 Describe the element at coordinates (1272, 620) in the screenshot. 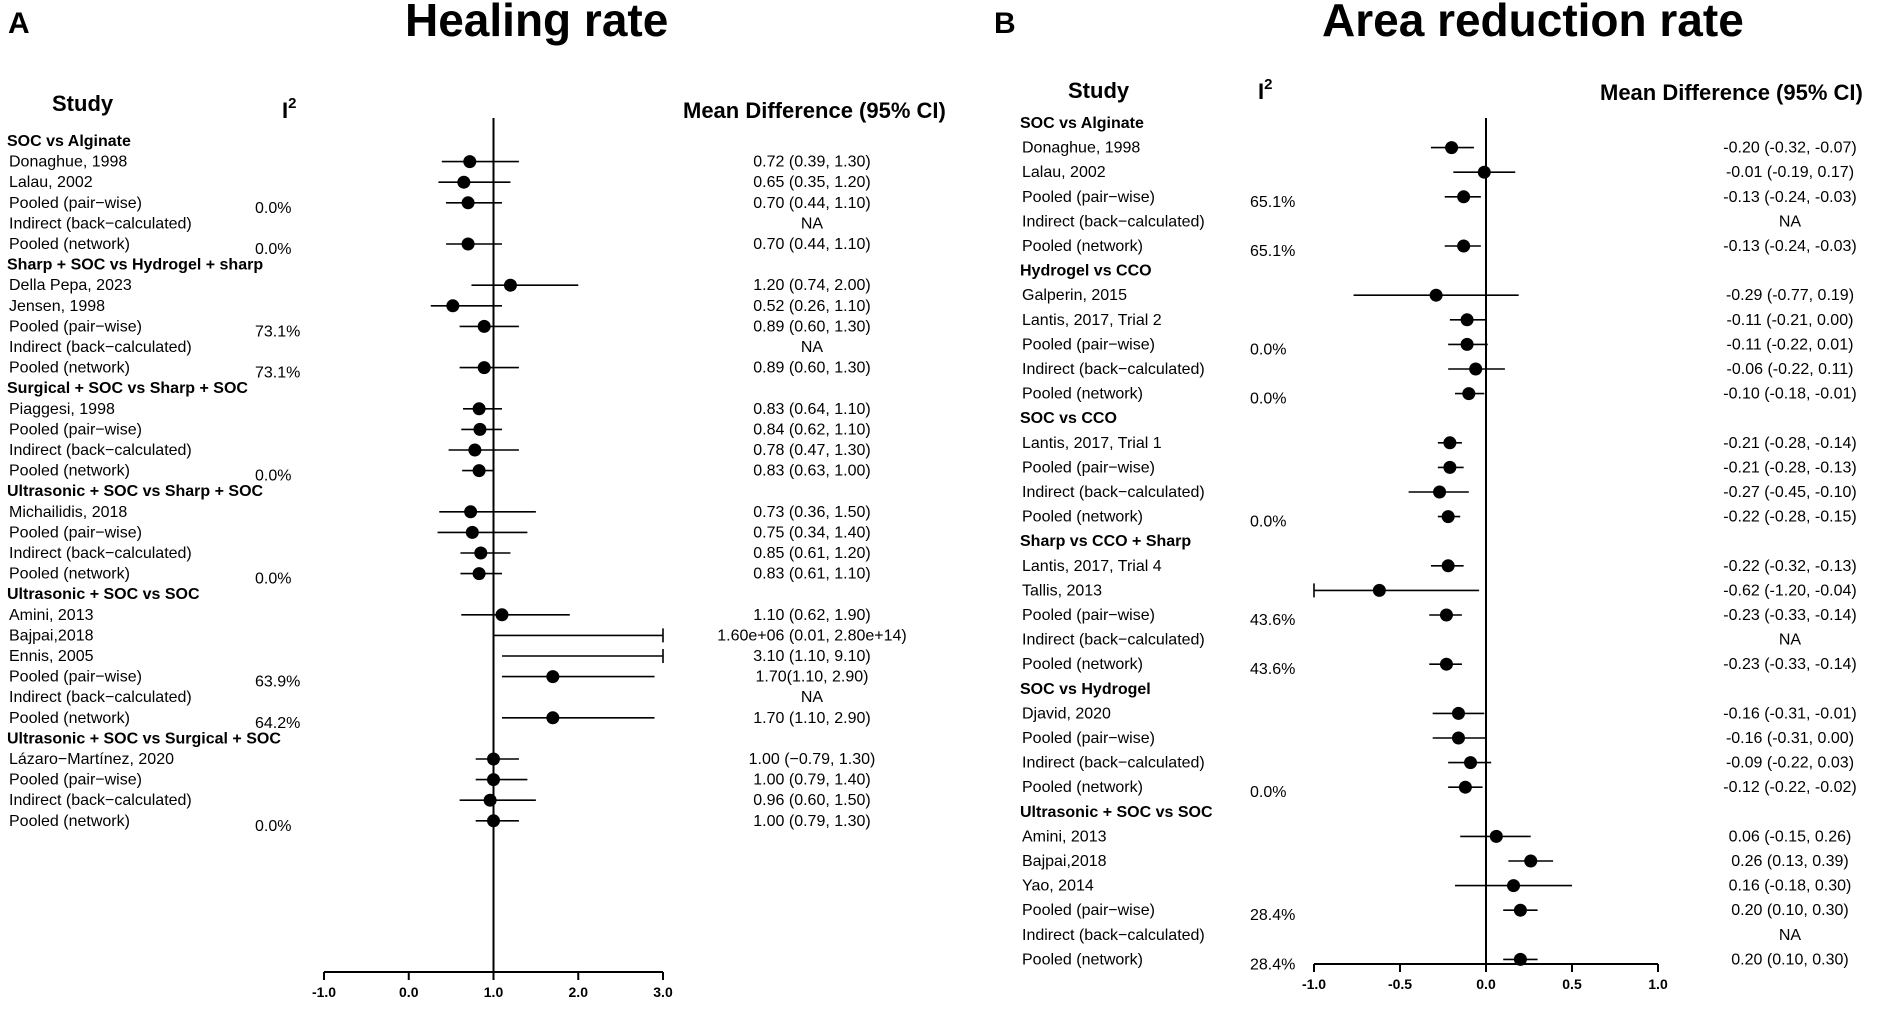

I see `panel-b-i2-value: 43.6%` at that location.